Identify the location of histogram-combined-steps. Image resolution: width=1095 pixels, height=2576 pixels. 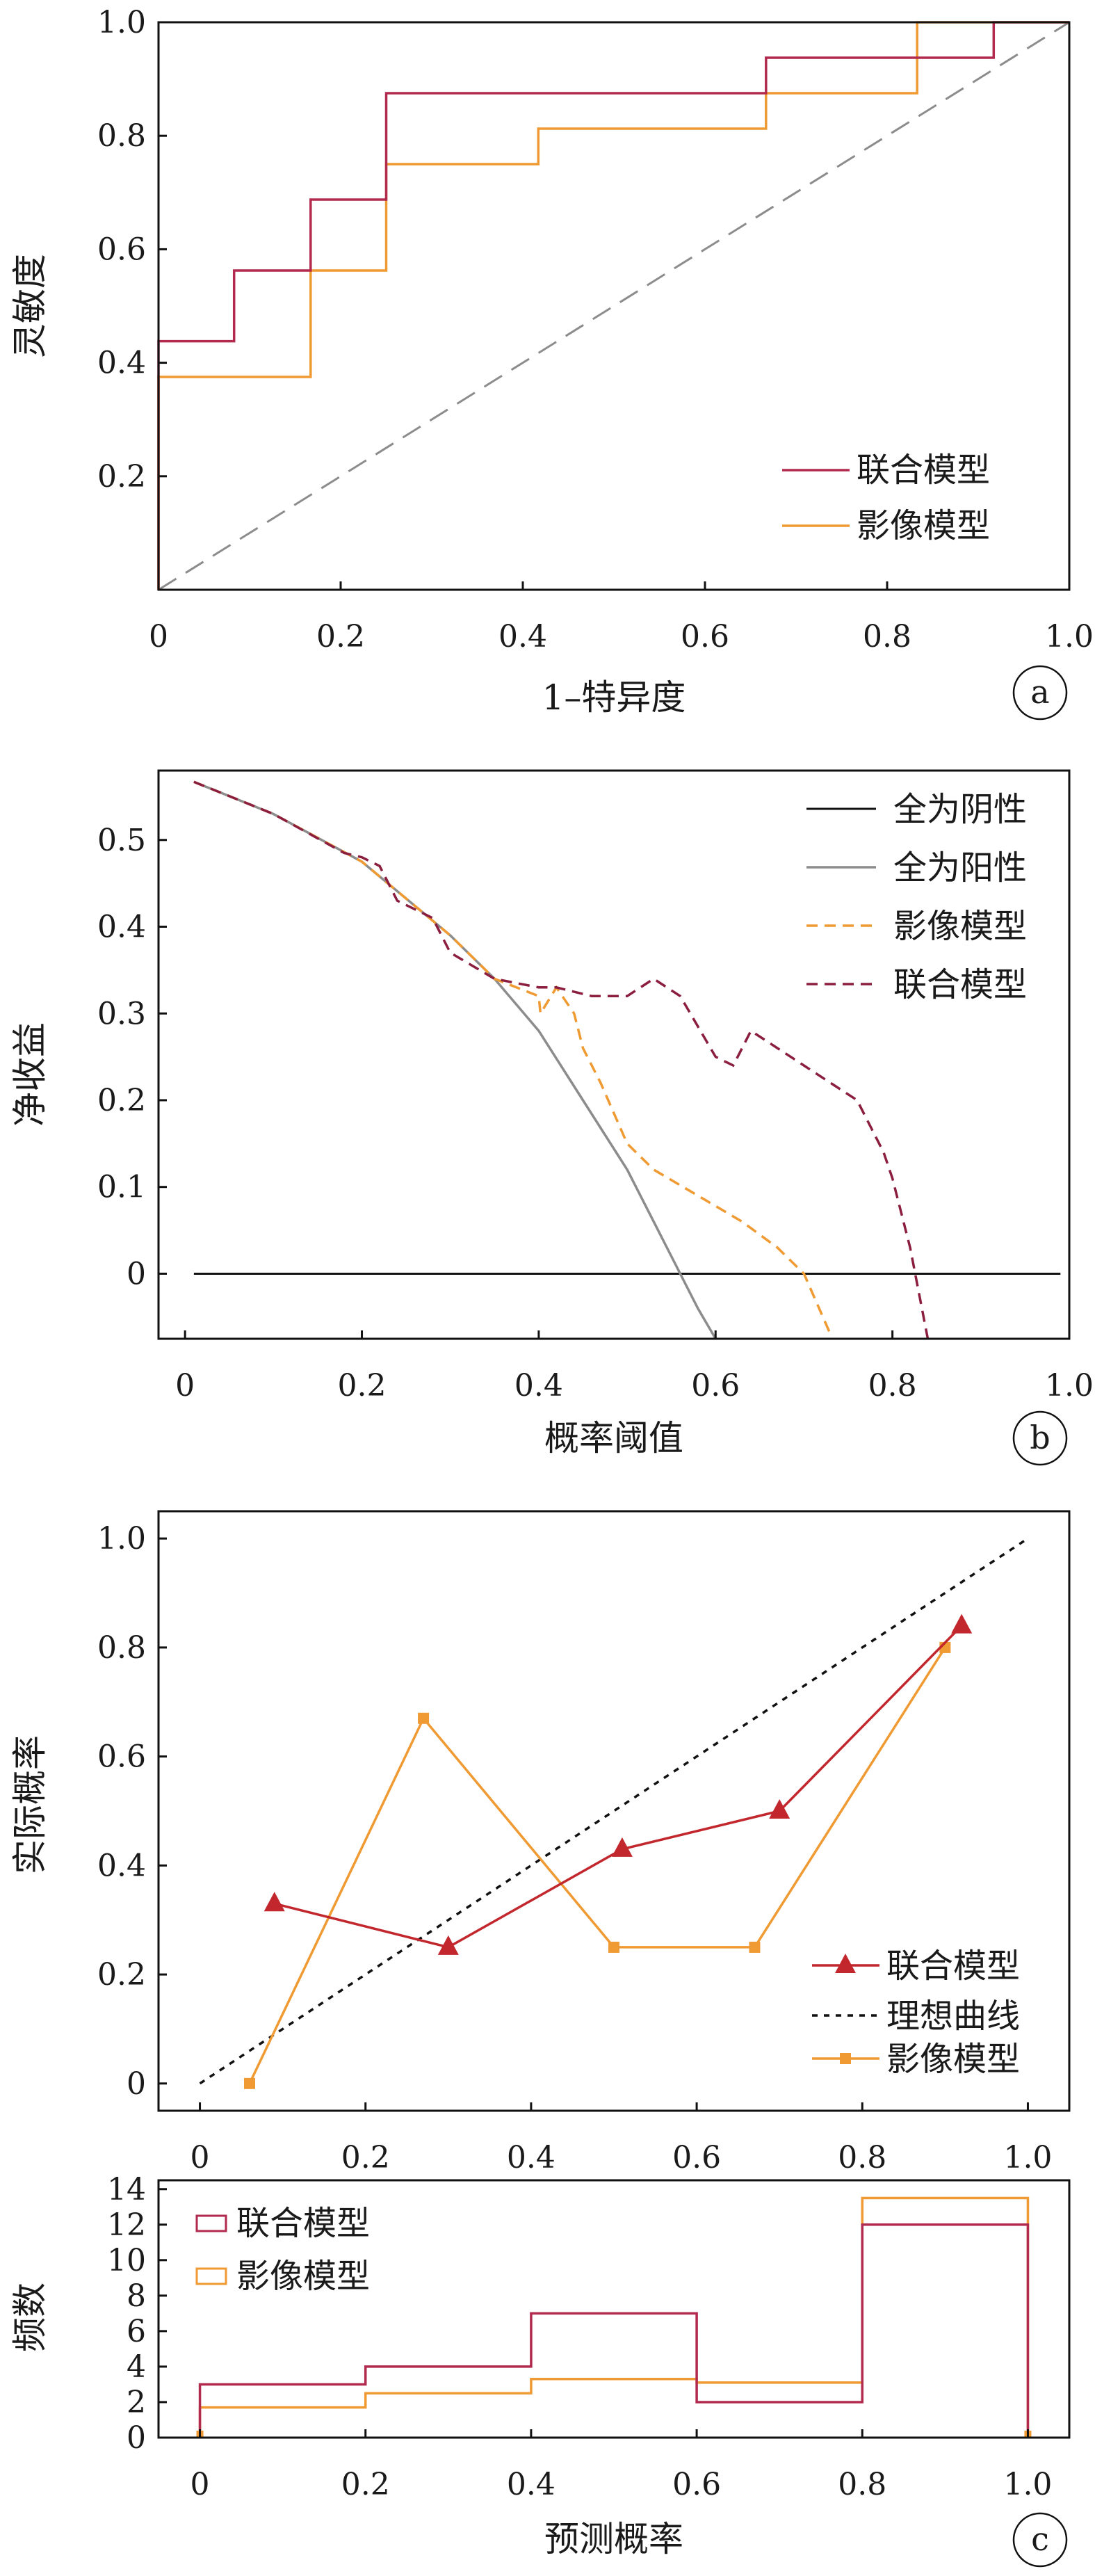
(614, 2330).